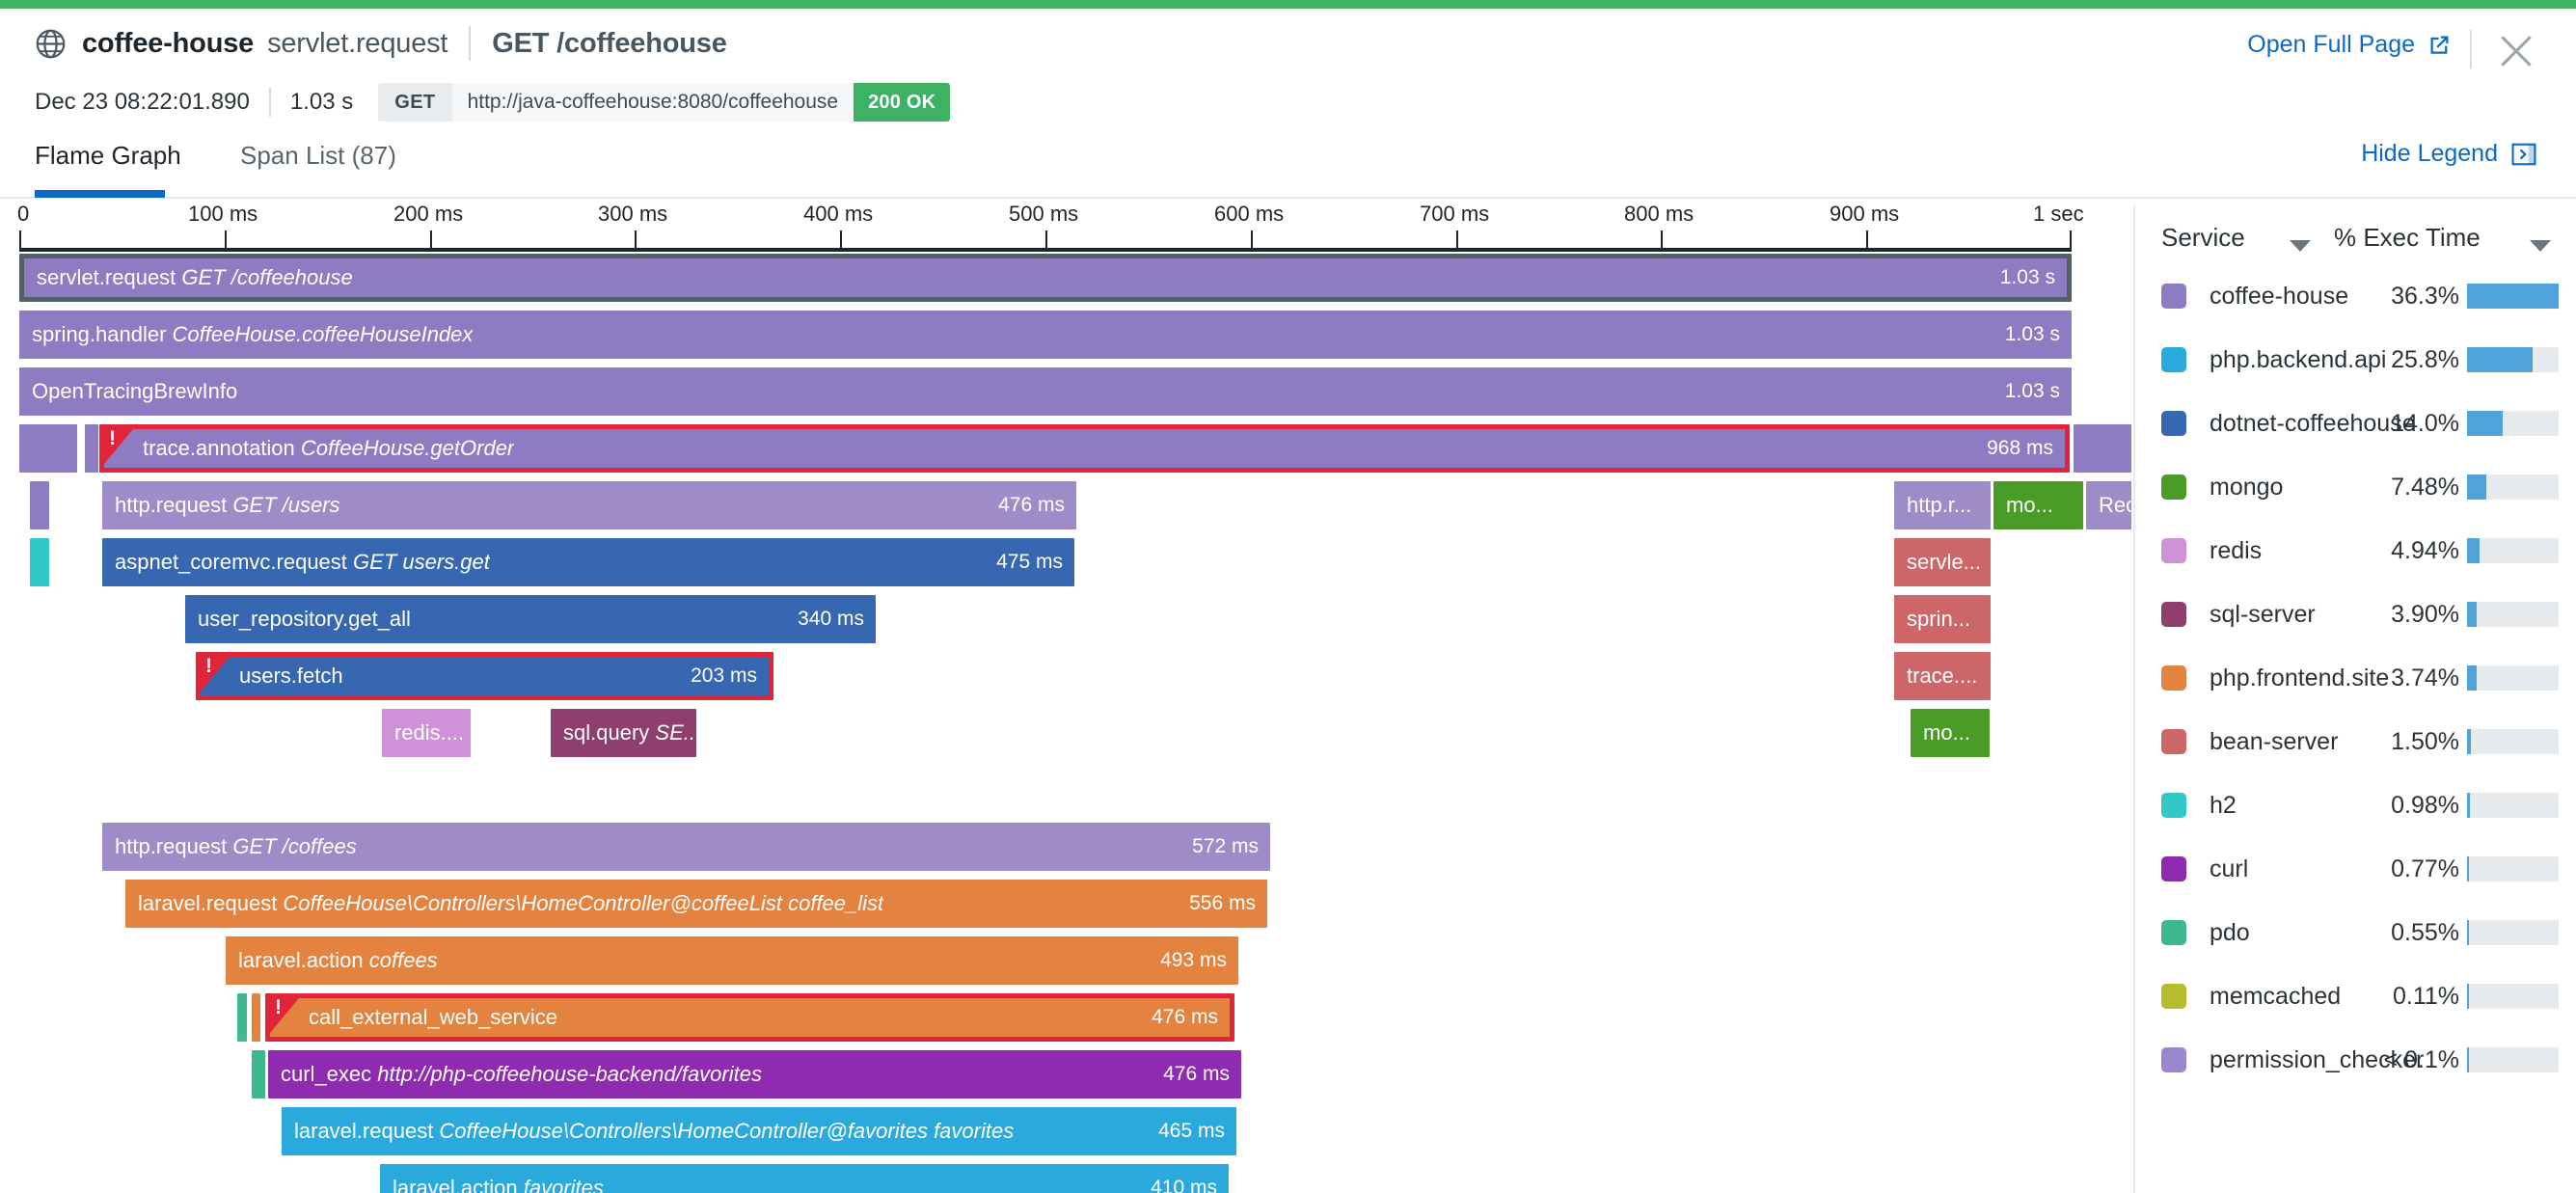 The image size is (2576, 1193). What do you see at coordinates (2203, 237) in the screenshot?
I see `legend-col-service: Service` at bounding box center [2203, 237].